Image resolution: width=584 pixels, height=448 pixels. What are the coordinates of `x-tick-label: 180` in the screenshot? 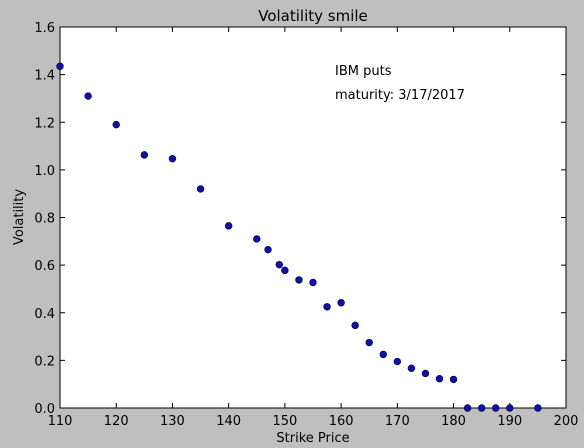 It's located at (453, 421).